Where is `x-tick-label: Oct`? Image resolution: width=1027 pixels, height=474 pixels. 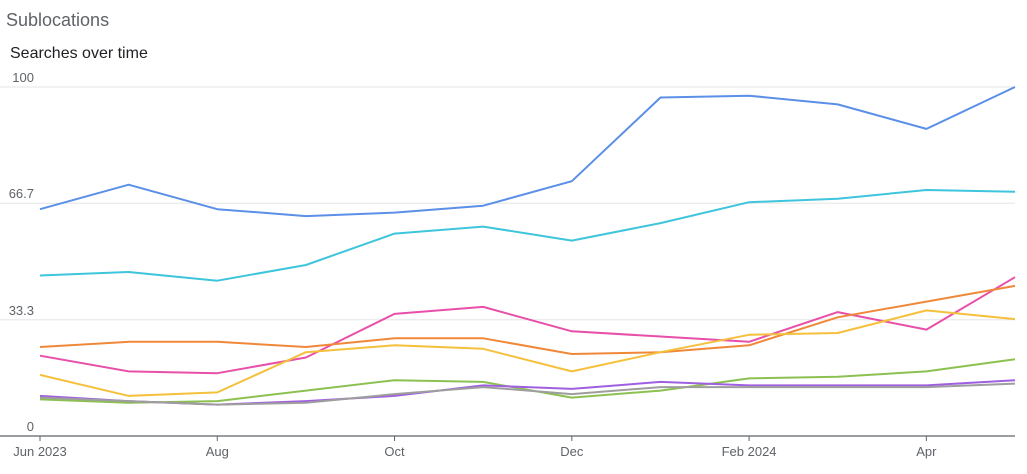 x-tick-label: Oct is located at coordinates (394, 451).